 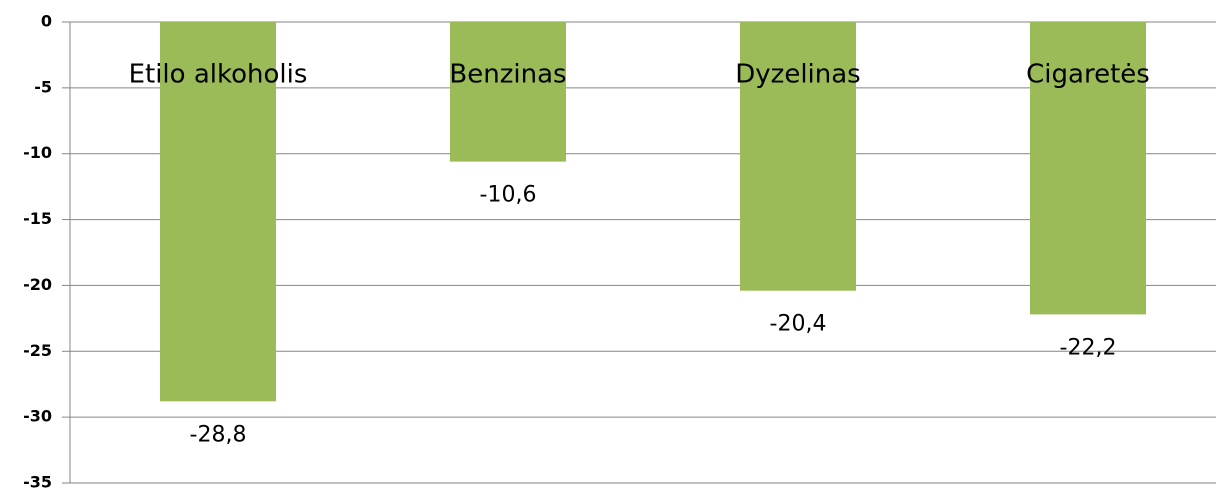 What do you see at coordinates (37, 482) in the screenshot?
I see `y-tick-label: -35` at bounding box center [37, 482].